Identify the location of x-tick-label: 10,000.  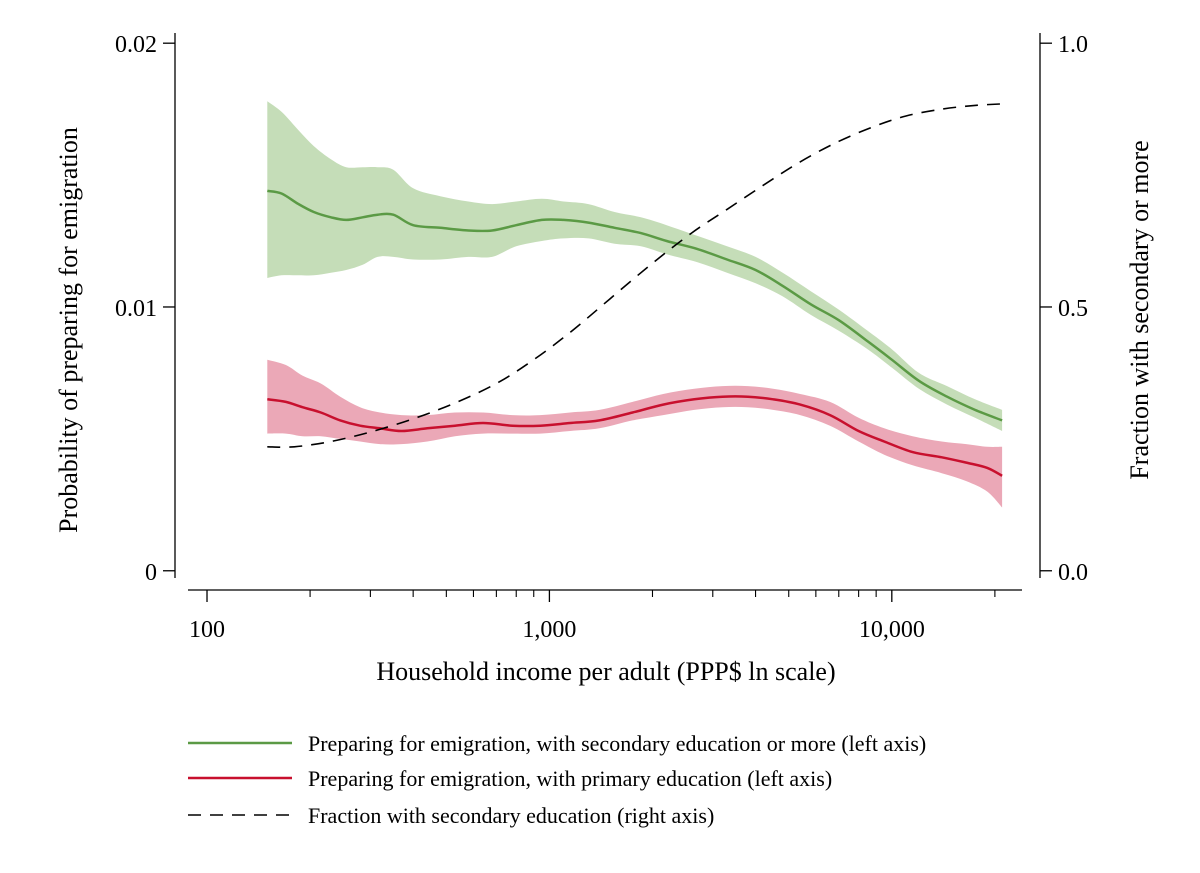
(892, 630).